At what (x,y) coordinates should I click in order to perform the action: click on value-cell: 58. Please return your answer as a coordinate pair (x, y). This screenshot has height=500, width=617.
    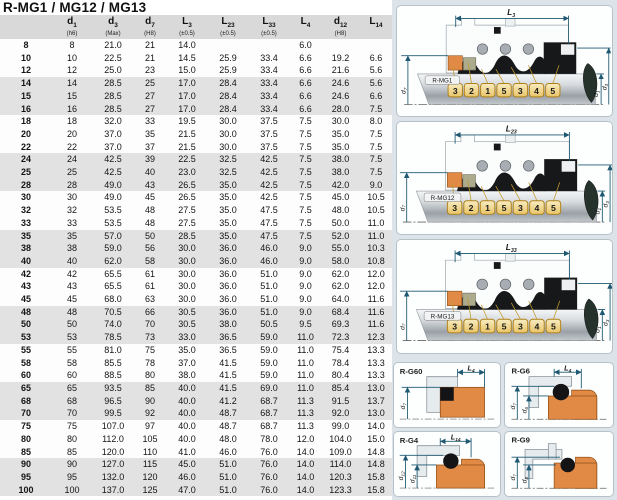
    Looking at the image, I should click on (149, 260).